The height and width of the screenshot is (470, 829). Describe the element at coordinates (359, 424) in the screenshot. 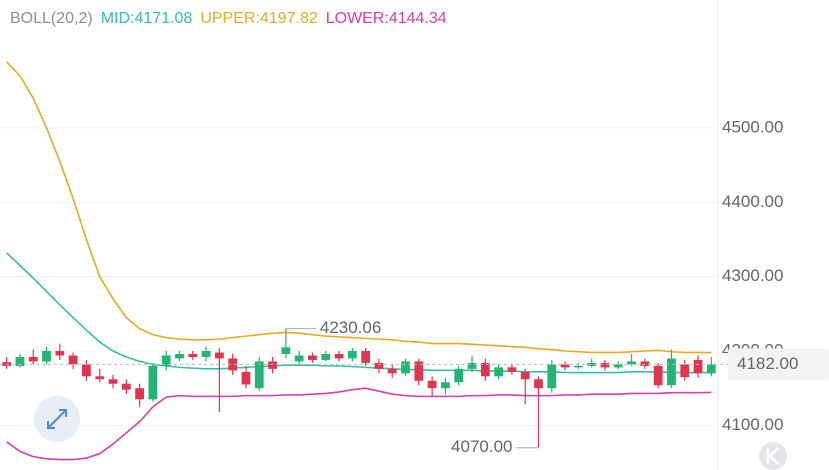

I see `band-line` at that location.